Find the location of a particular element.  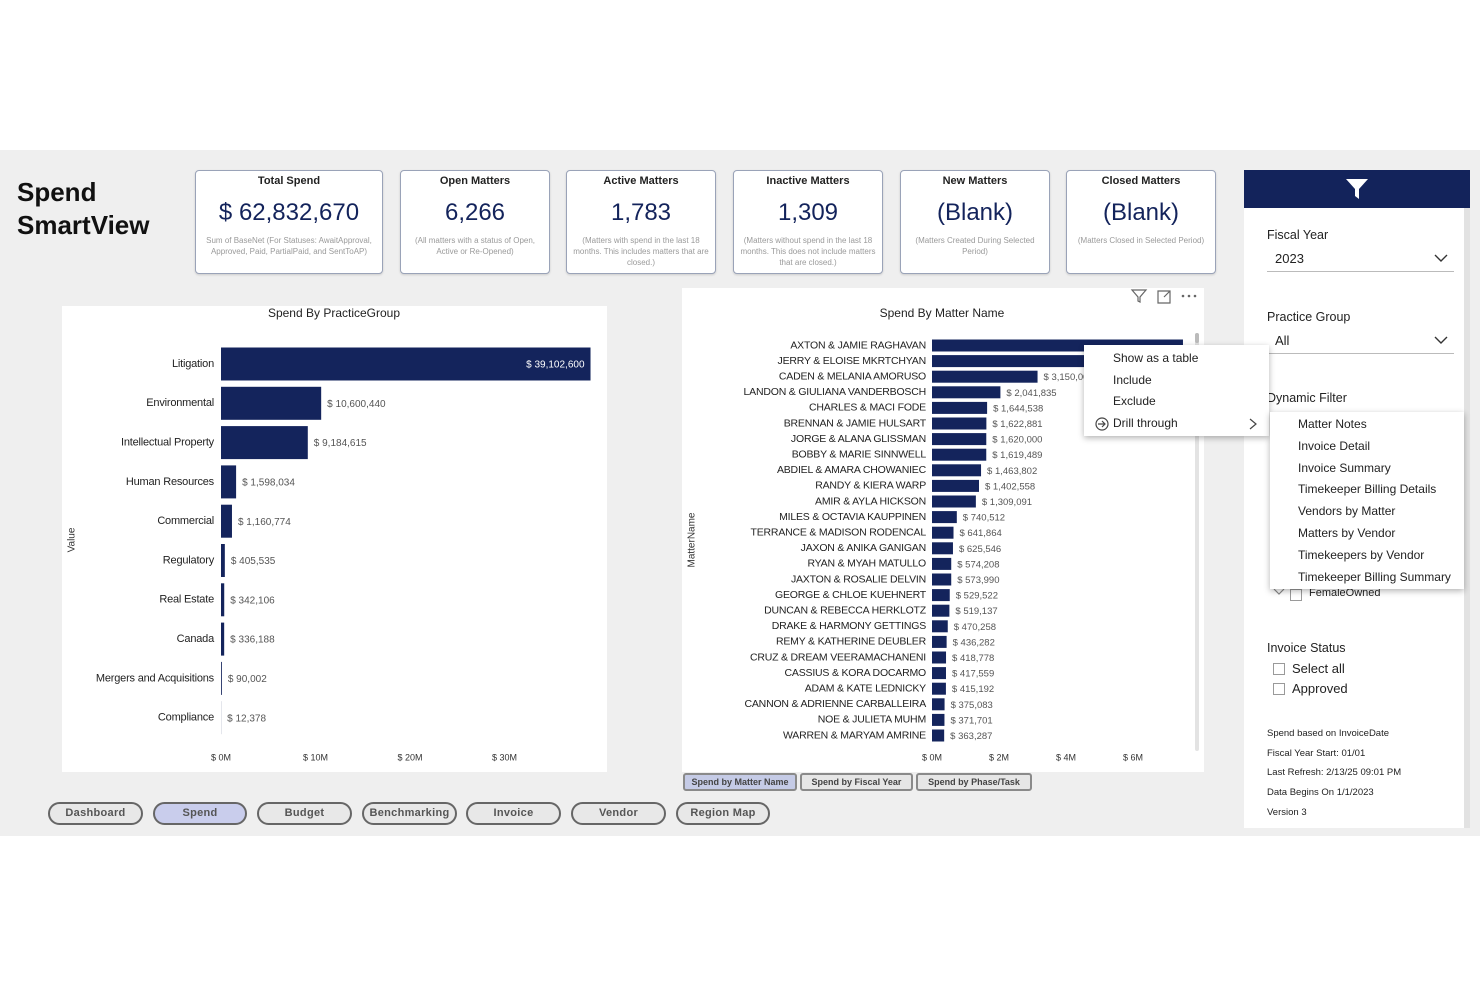

kpi-title: Closed Matters is located at coordinates (1141, 181).